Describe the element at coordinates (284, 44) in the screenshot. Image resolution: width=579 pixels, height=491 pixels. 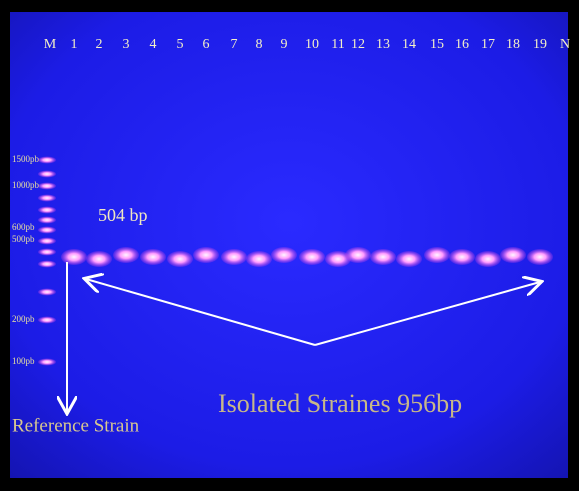
I see `lane-label: 9` at that location.